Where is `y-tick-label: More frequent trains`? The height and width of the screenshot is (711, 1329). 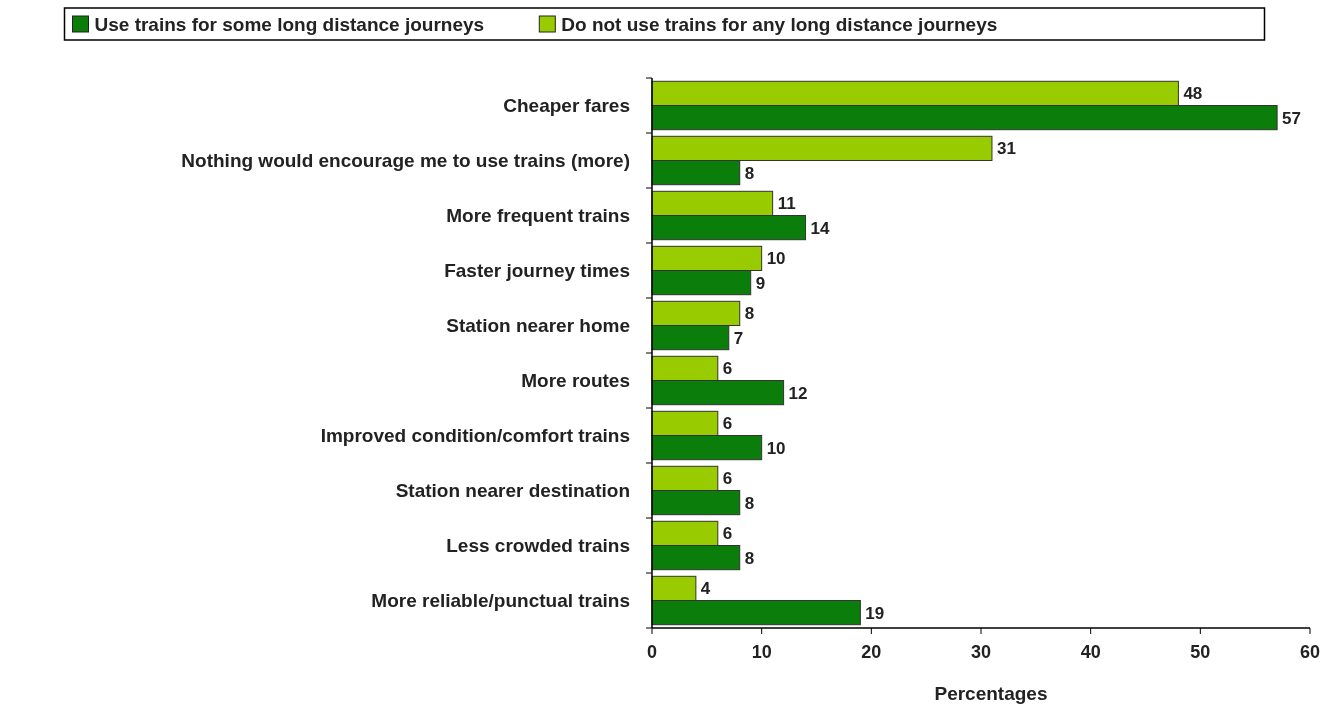 y-tick-label: More frequent trains is located at coordinates (538, 216).